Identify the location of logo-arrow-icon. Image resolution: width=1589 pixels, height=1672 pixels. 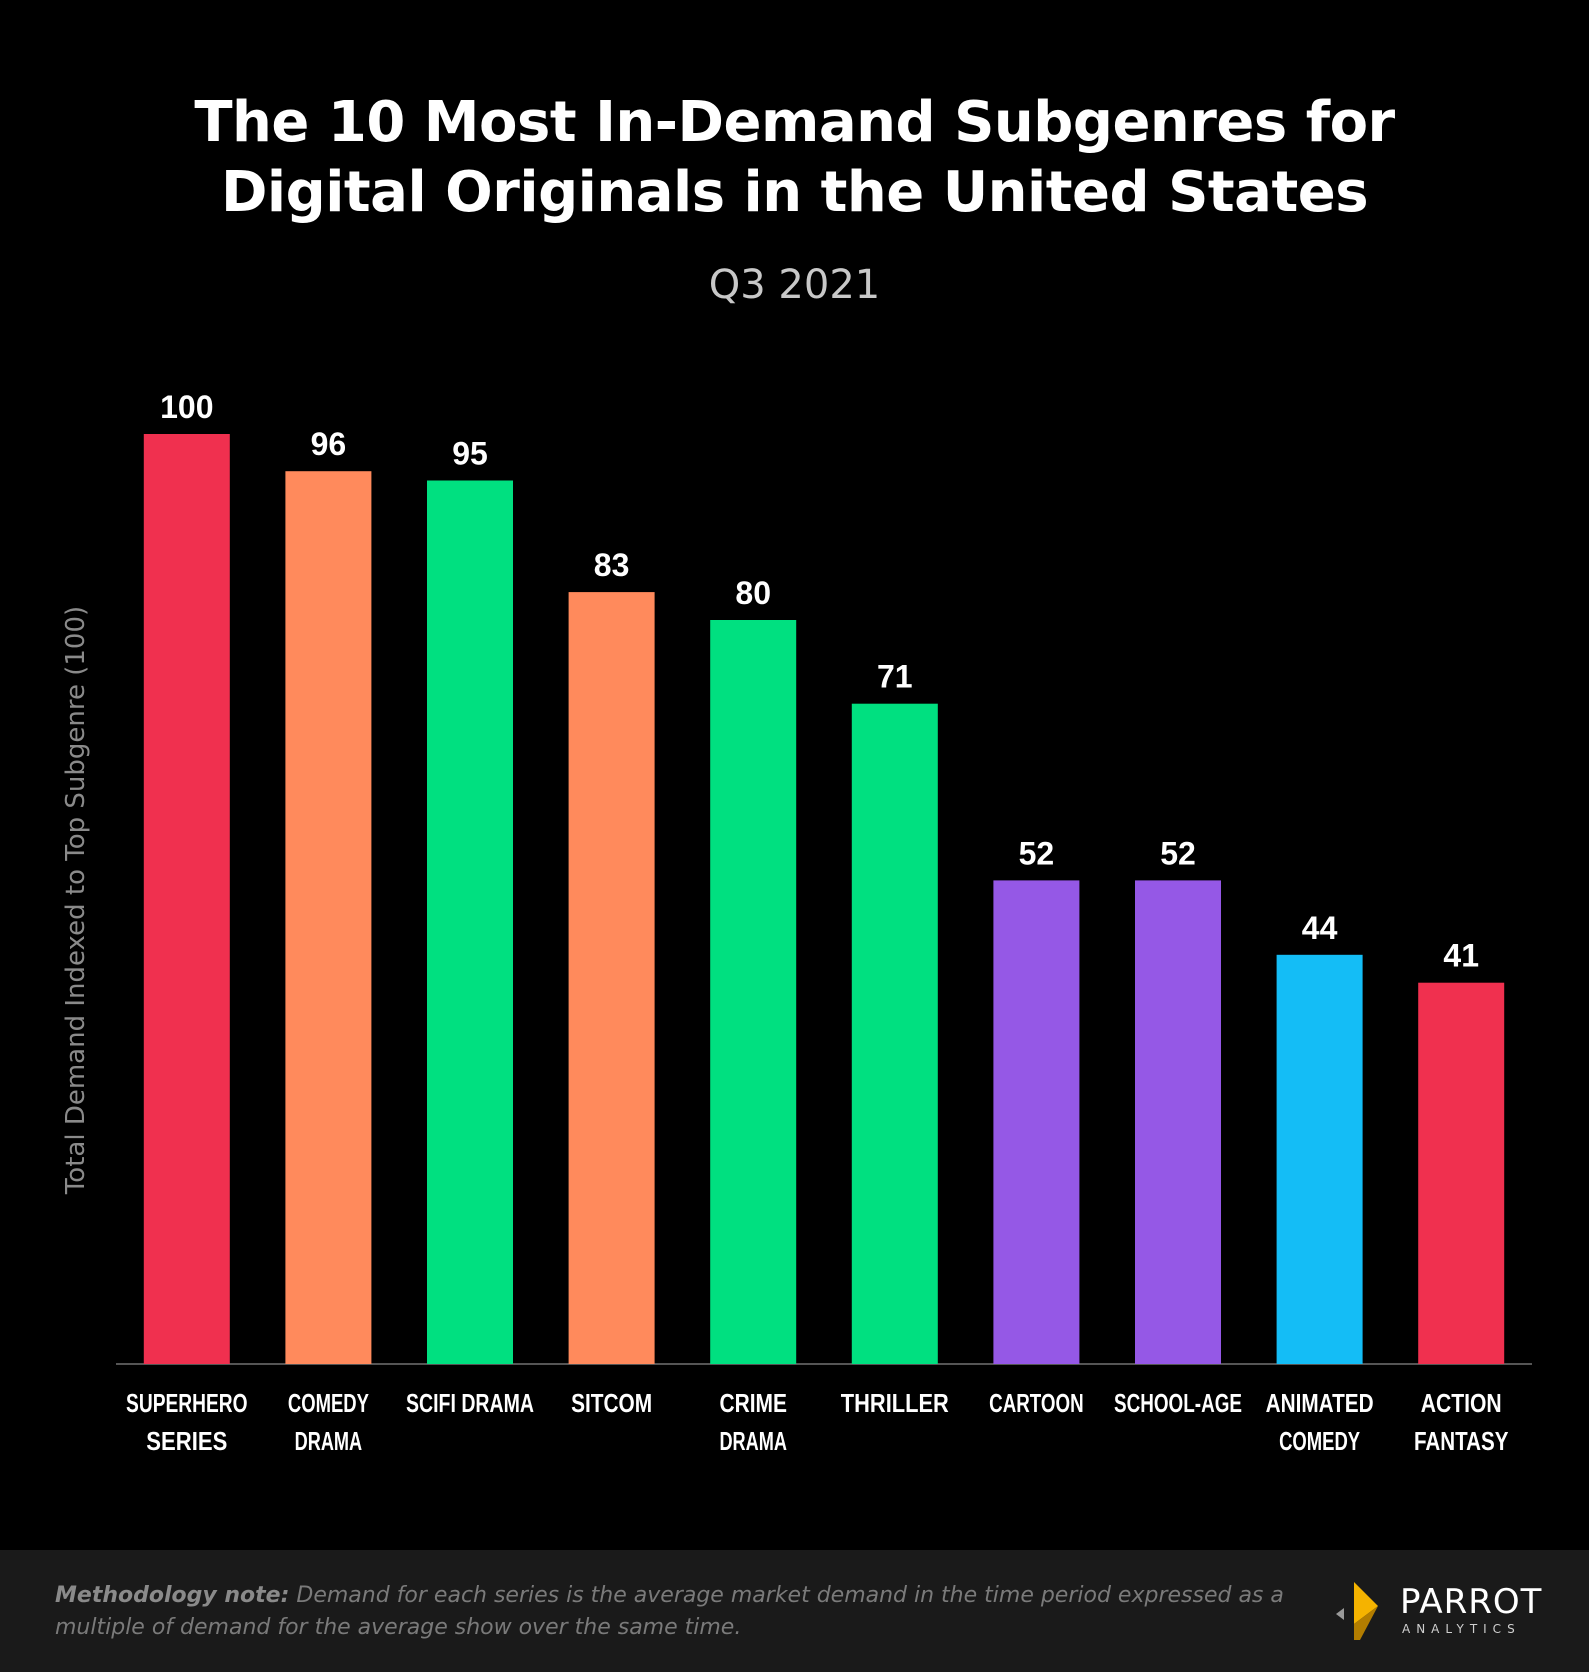
(1340, 1614).